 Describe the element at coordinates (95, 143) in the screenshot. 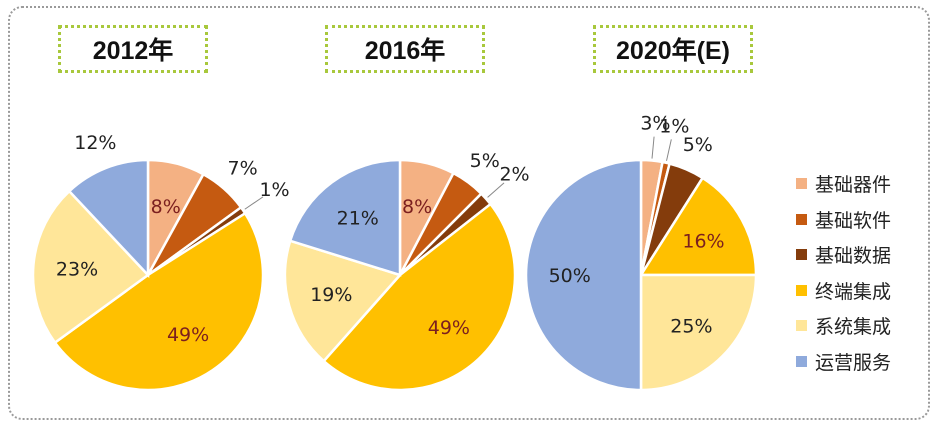

I see `data-label: 12%` at that location.